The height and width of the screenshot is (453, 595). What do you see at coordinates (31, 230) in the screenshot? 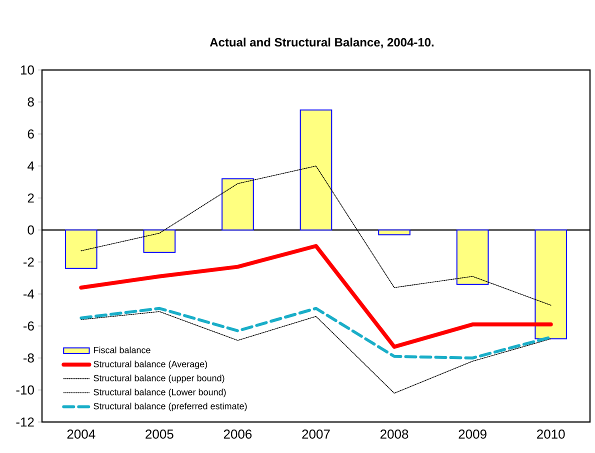
I see `y-tick-label: 0` at bounding box center [31, 230].